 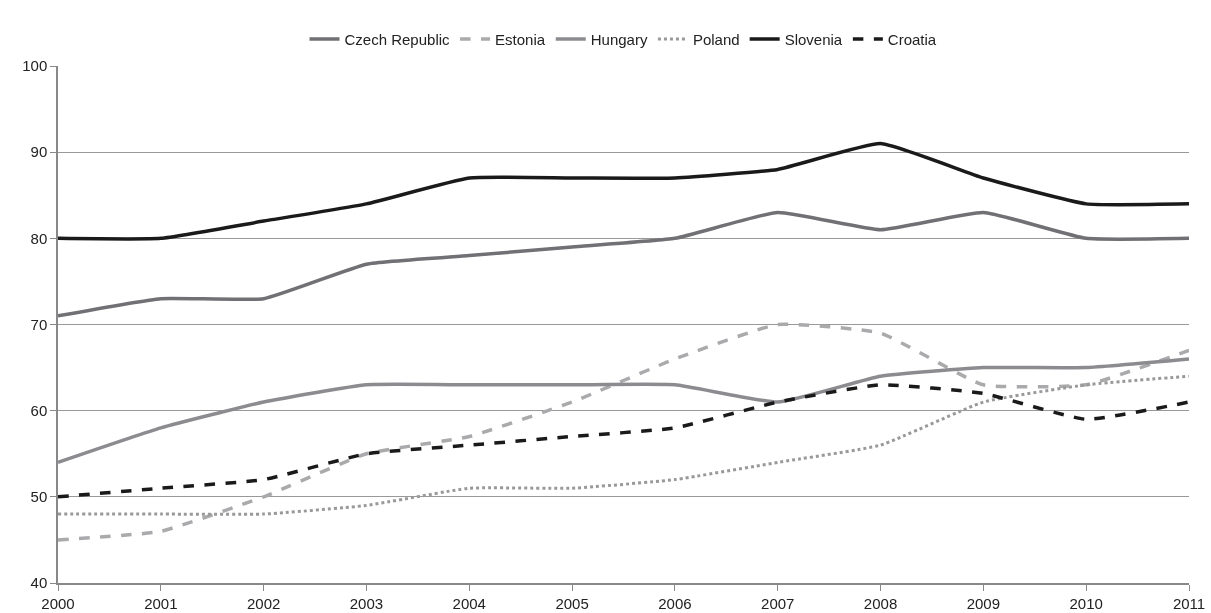 What do you see at coordinates (366, 603) in the screenshot?
I see `x-tick-label: 2003` at bounding box center [366, 603].